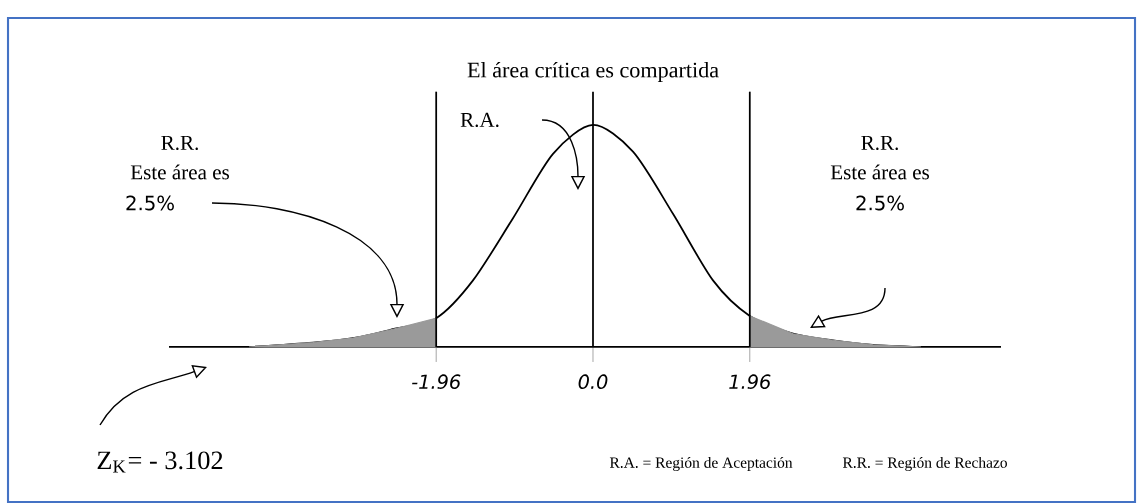 Image resolution: width=1140 pixels, height=503 pixels. I want to click on text: R.R. = Región de Rechazo, so click(924, 464).